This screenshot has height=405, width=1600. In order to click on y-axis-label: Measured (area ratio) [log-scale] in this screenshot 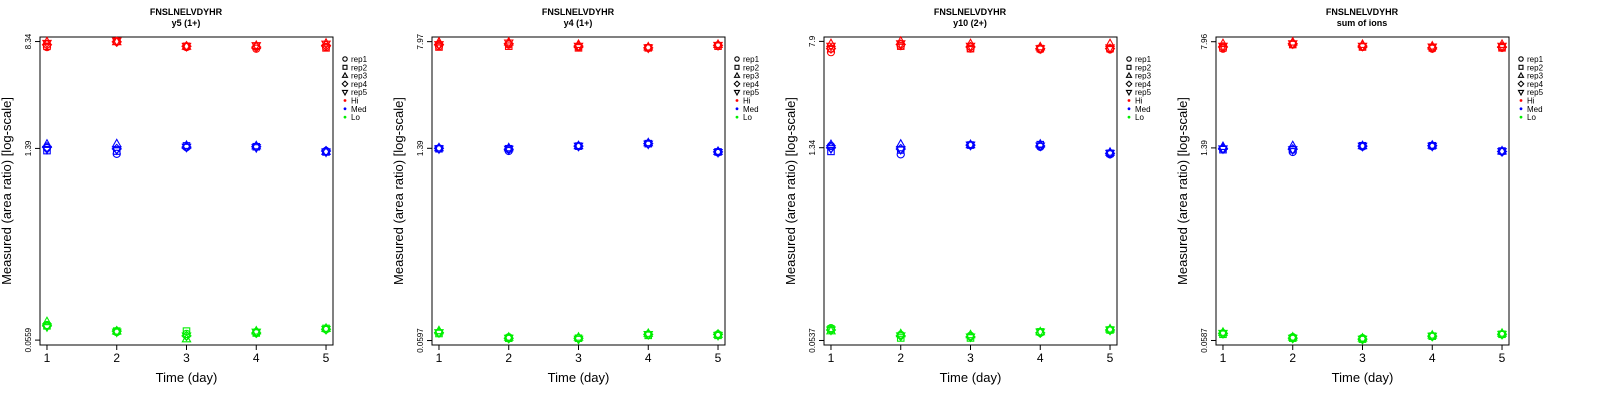, I will do `click(398, 191)`.